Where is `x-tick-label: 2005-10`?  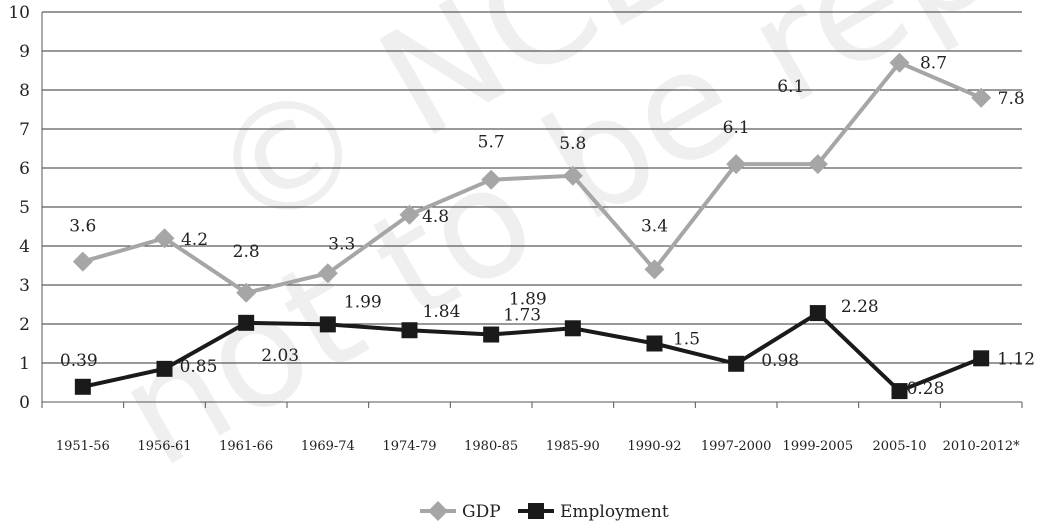 x-tick-label: 2005-10 is located at coordinates (899, 446).